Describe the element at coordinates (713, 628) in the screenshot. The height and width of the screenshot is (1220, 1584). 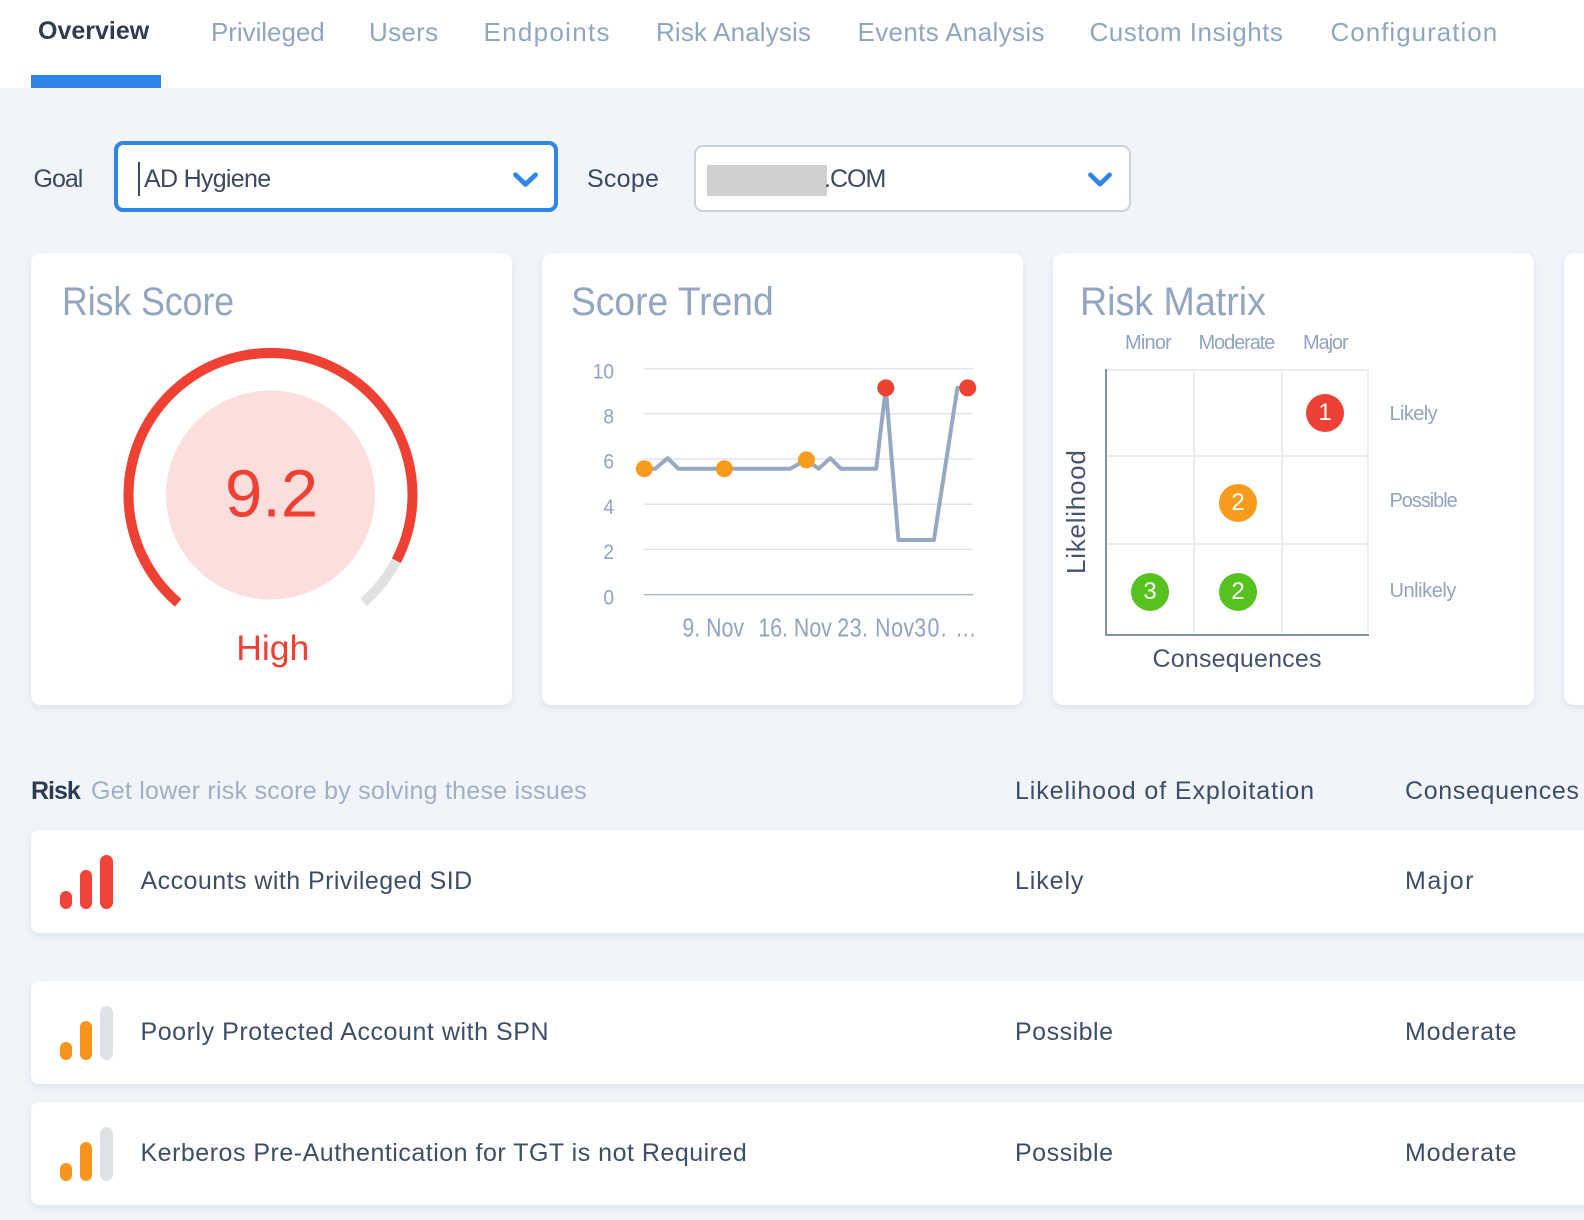
I see `svg-text: 9. Nov` at that location.